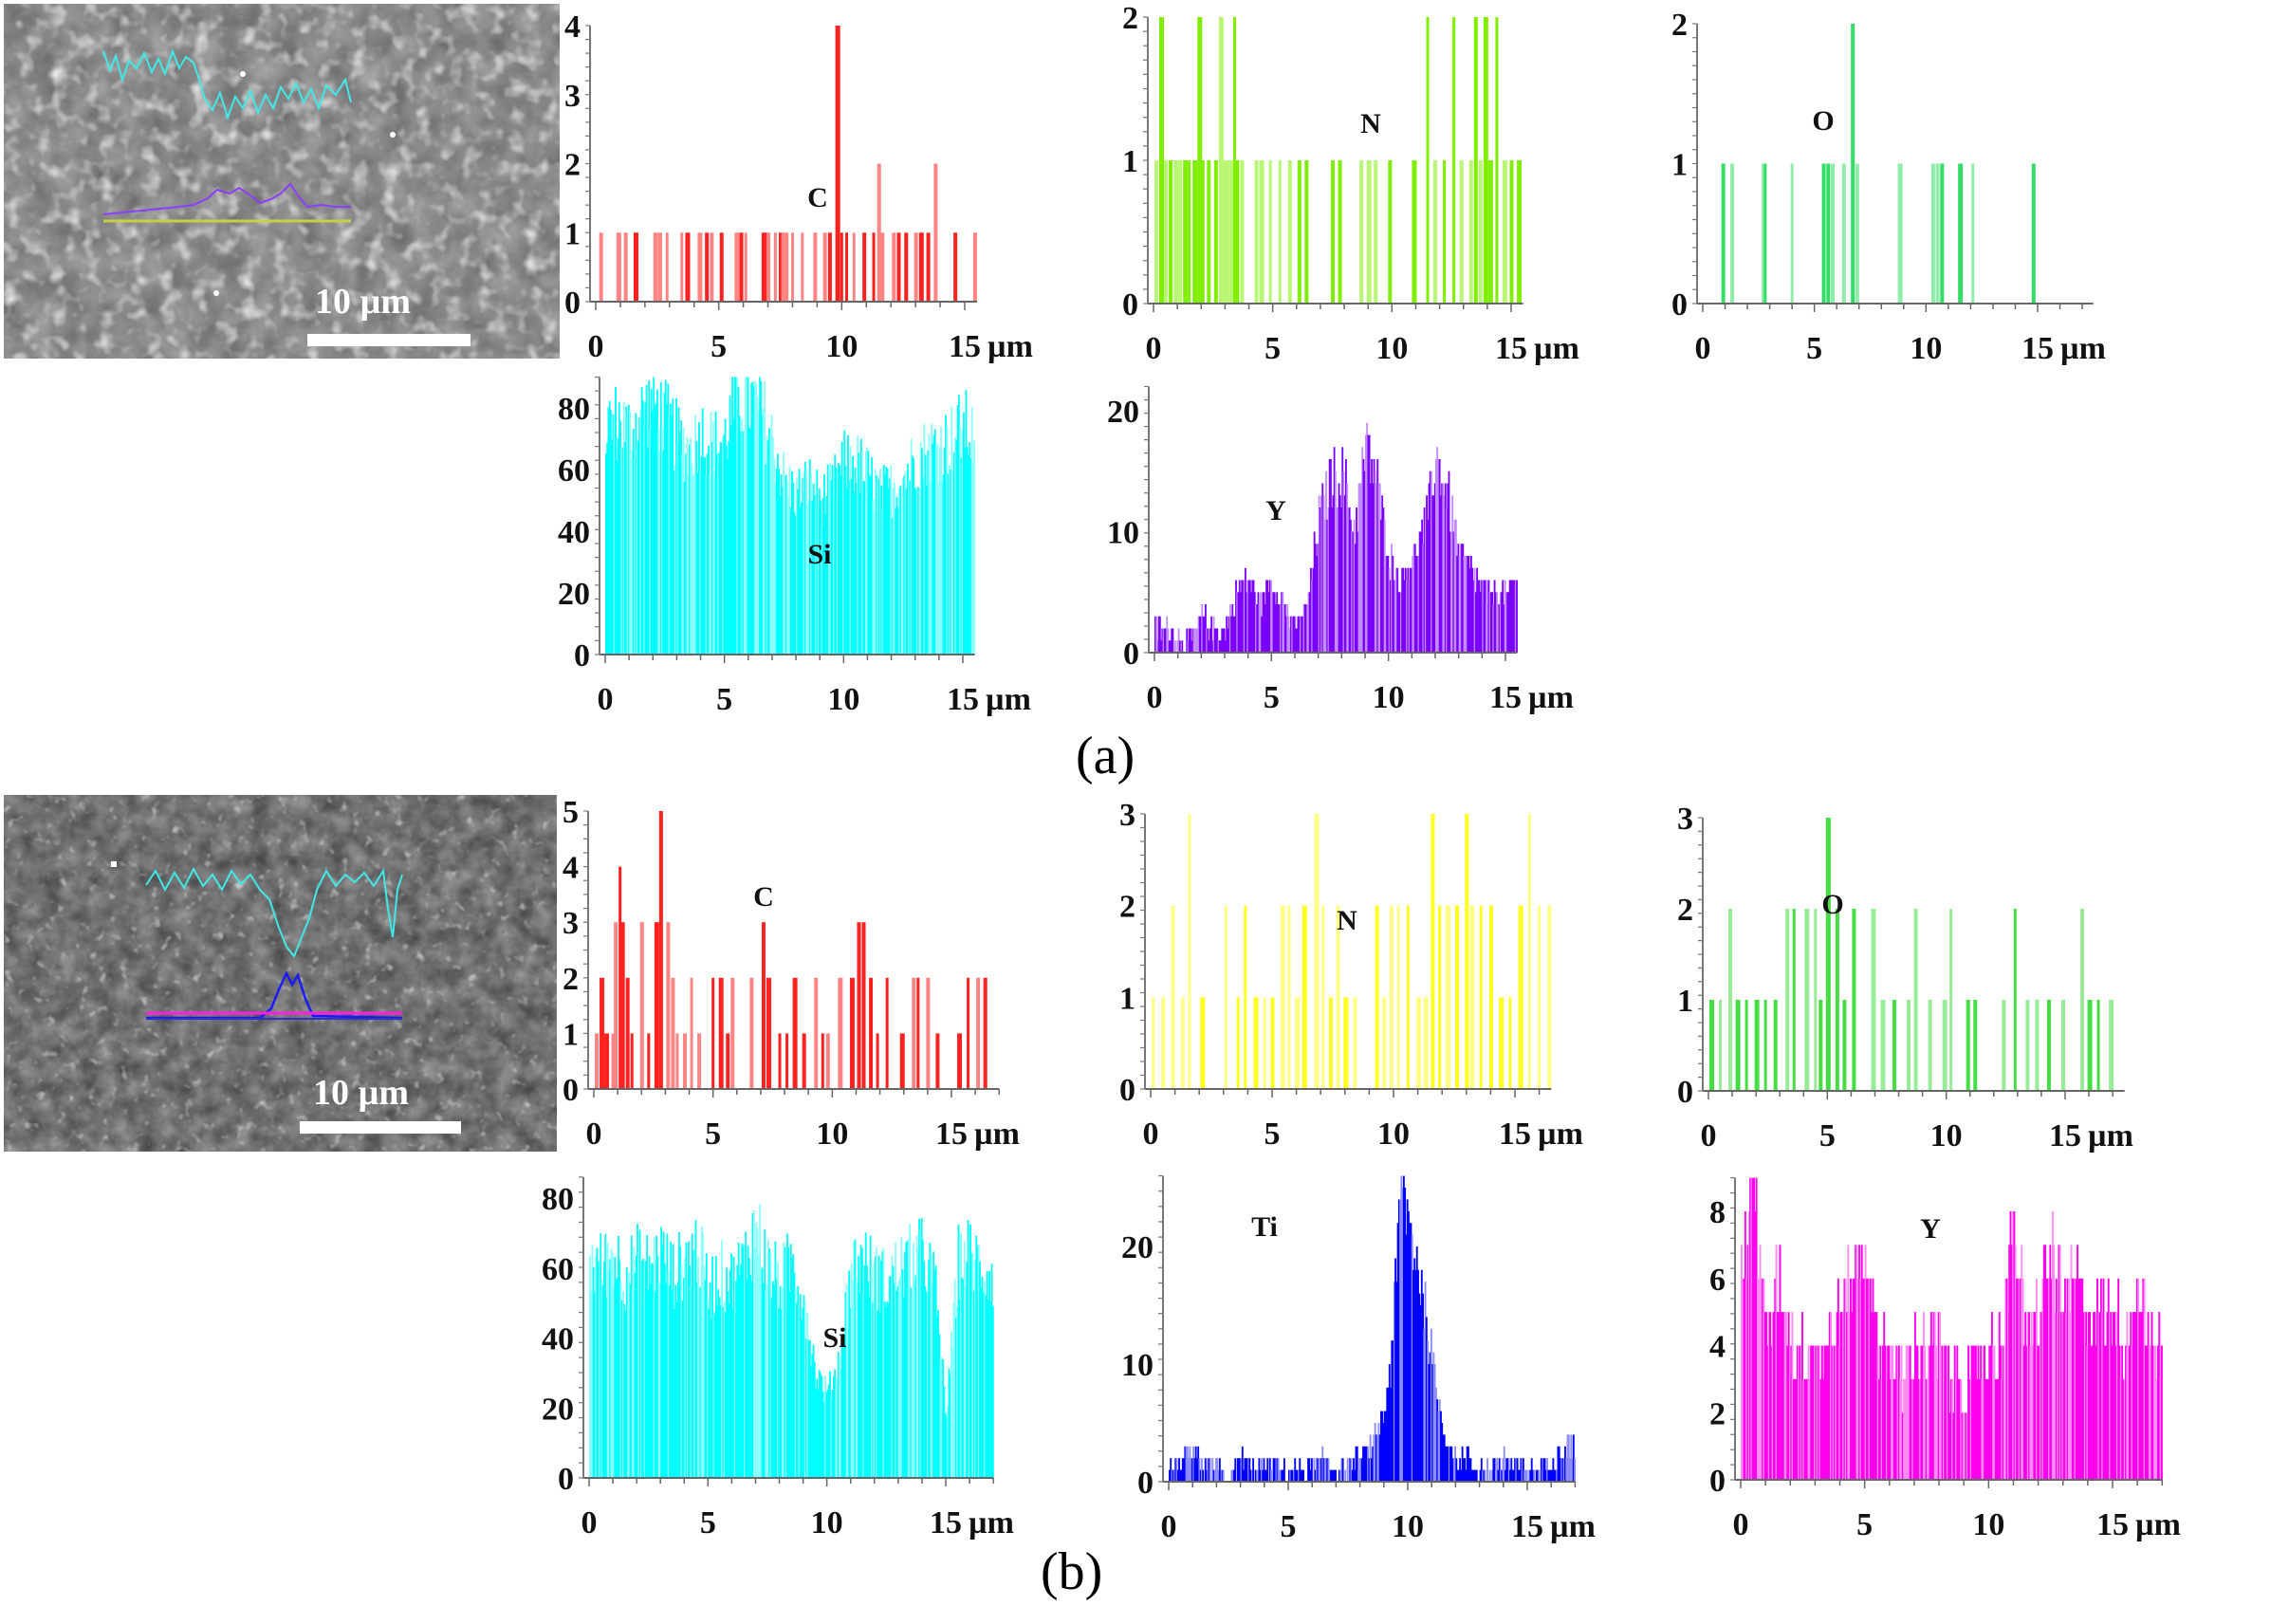 The height and width of the screenshot is (1624, 2289). What do you see at coordinates (227, 84) in the screenshot?
I see `sem-si-profile-a` at bounding box center [227, 84].